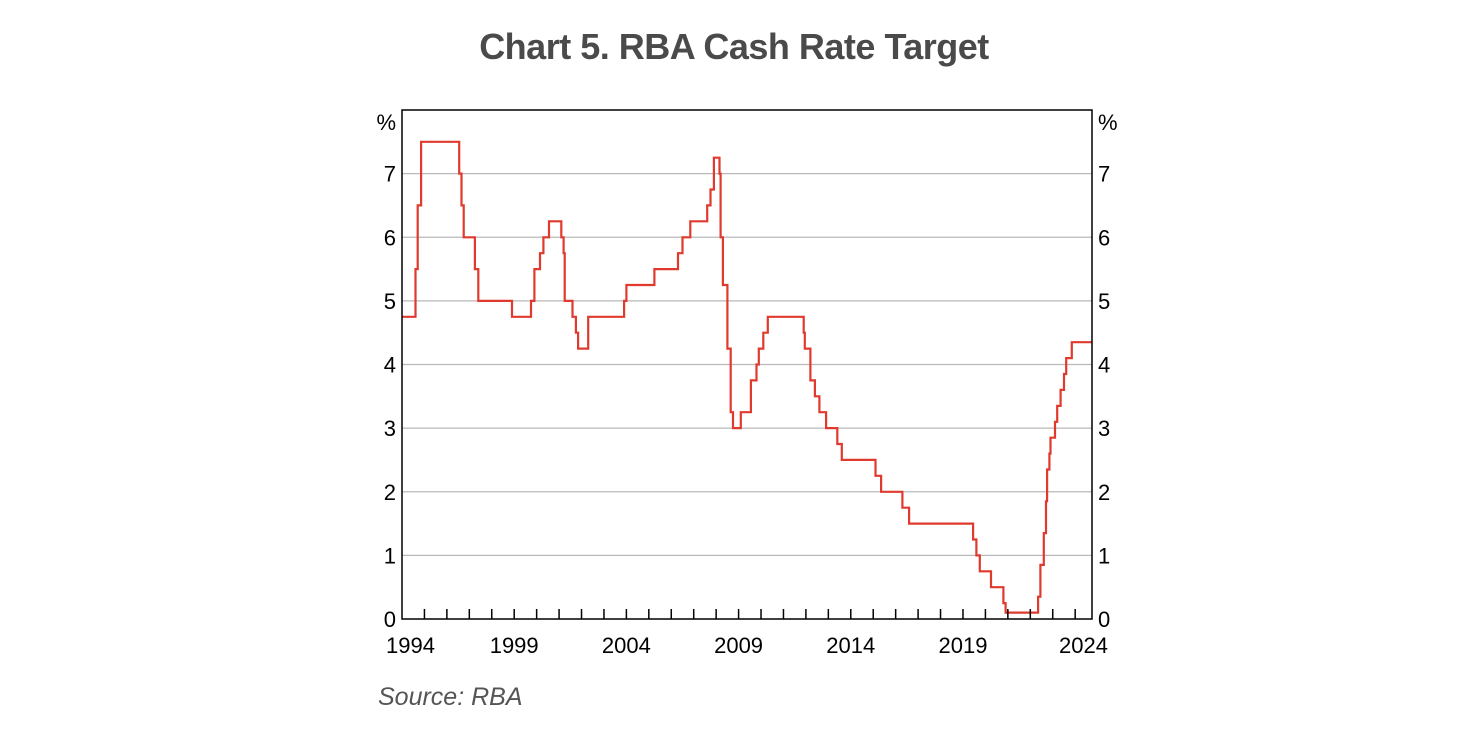 This screenshot has width=1468, height=740. I want to click on y-tick-label-left: 5, so click(390, 301).